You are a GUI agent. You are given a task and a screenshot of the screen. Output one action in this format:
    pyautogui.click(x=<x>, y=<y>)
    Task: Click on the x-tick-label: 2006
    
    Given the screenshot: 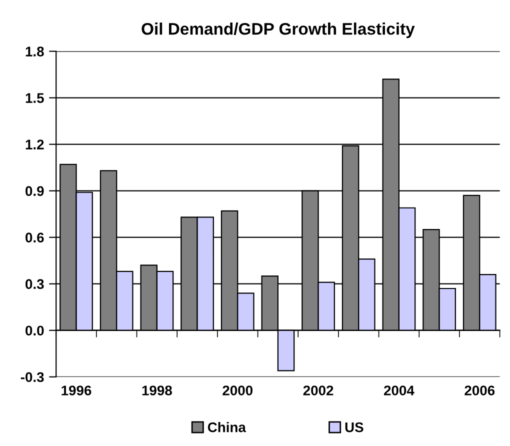 What is the action you would take?
    pyautogui.click(x=479, y=391)
    